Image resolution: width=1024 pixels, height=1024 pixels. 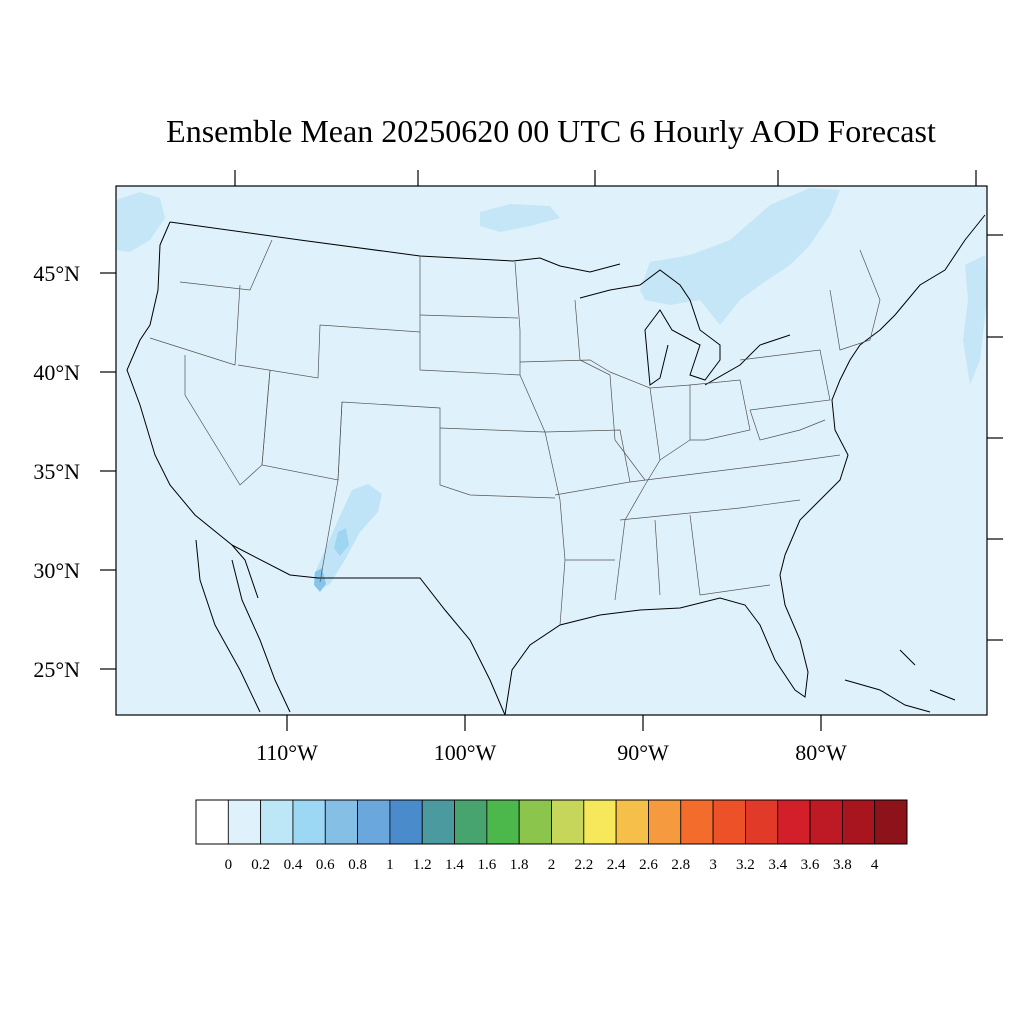 I want to click on lat-tick-label: 30°N, so click(x=56, y=570).